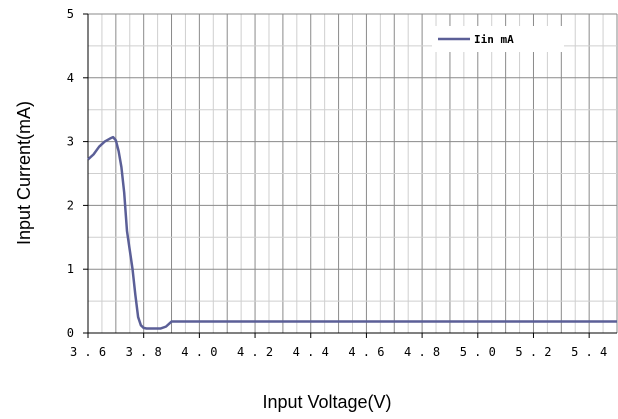 The image size is (618, 419). Describe the element at coordinates (533, 352) in the screenshot. I see `x-tick-label: 5 . 2` at that location.